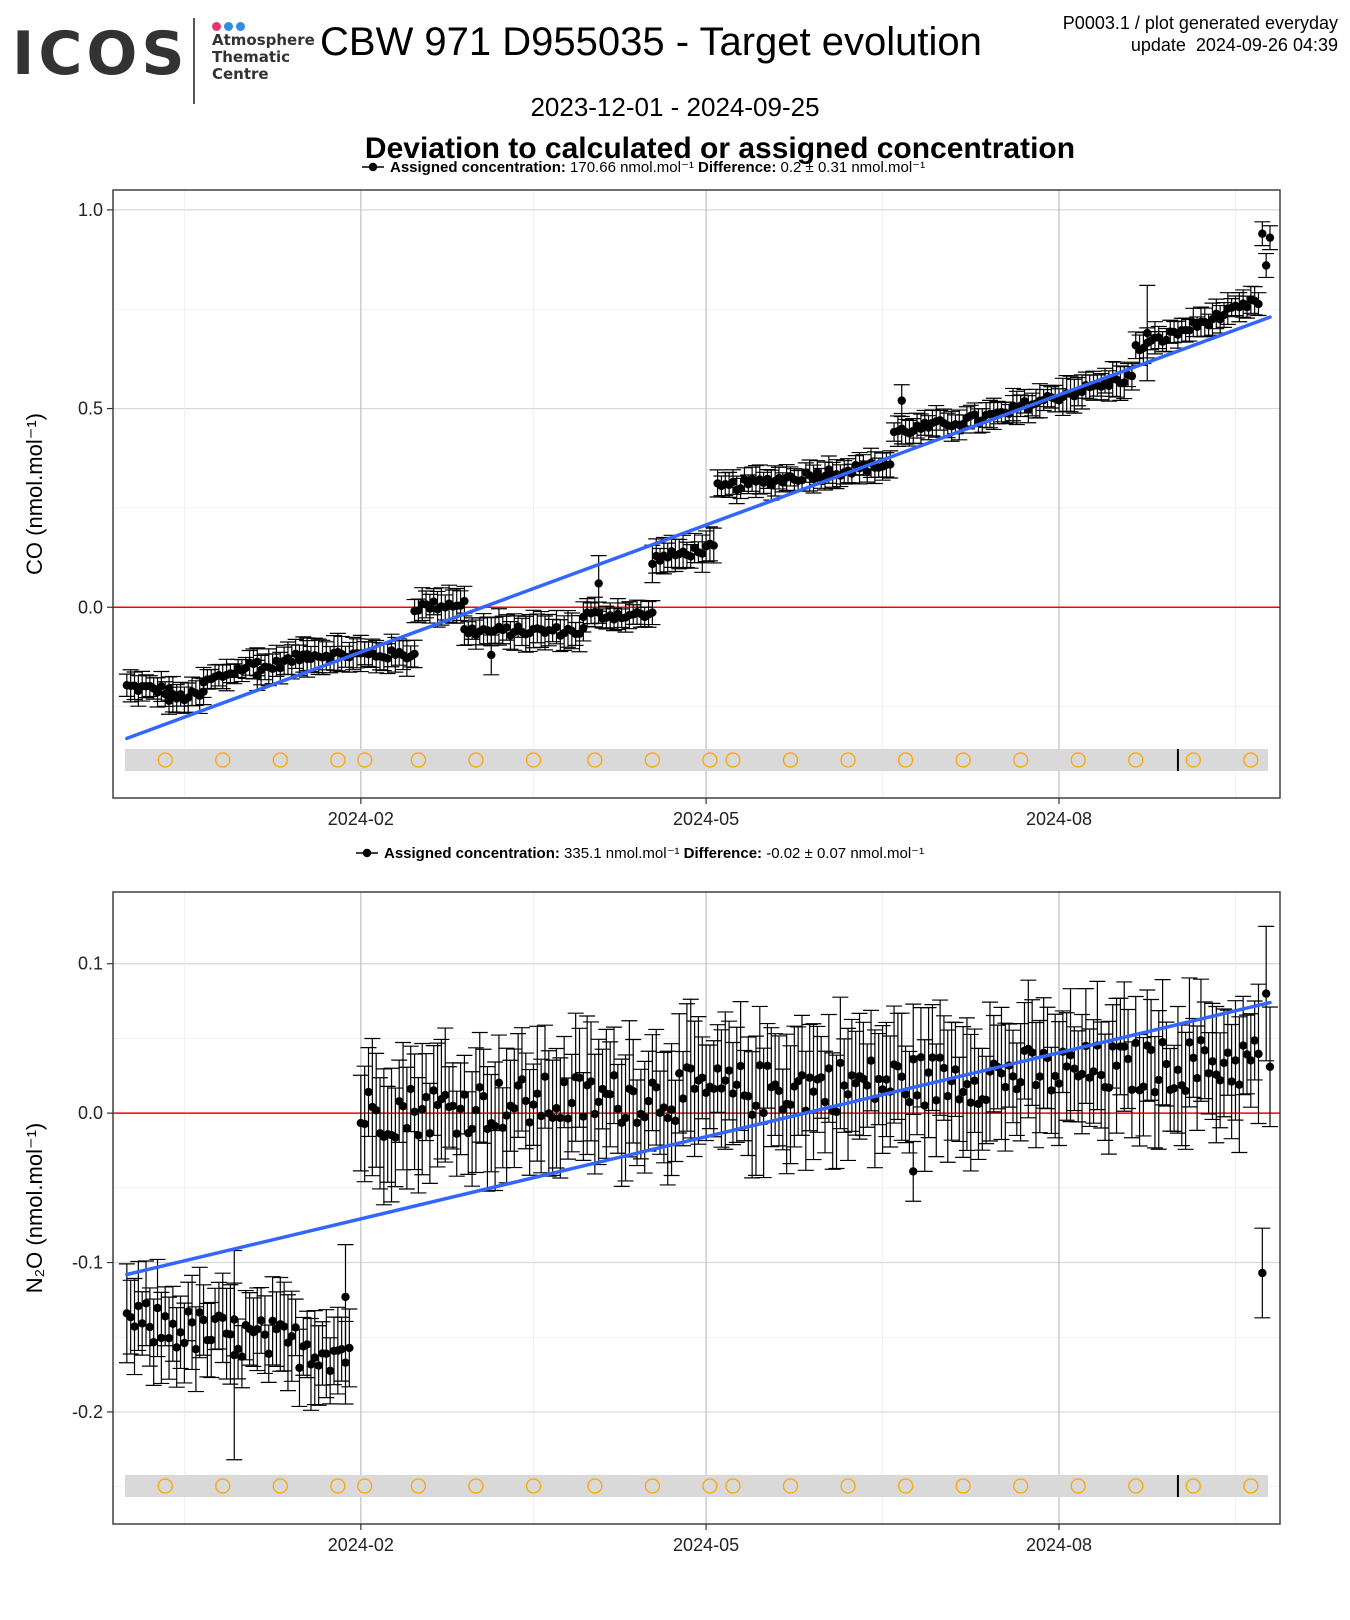 The height and width of the screenshot is (1620, 1350). Describe the element at coordinates (1059, 1545) in the screenshot. I see `x-tick-label: 2024-08` at that location.